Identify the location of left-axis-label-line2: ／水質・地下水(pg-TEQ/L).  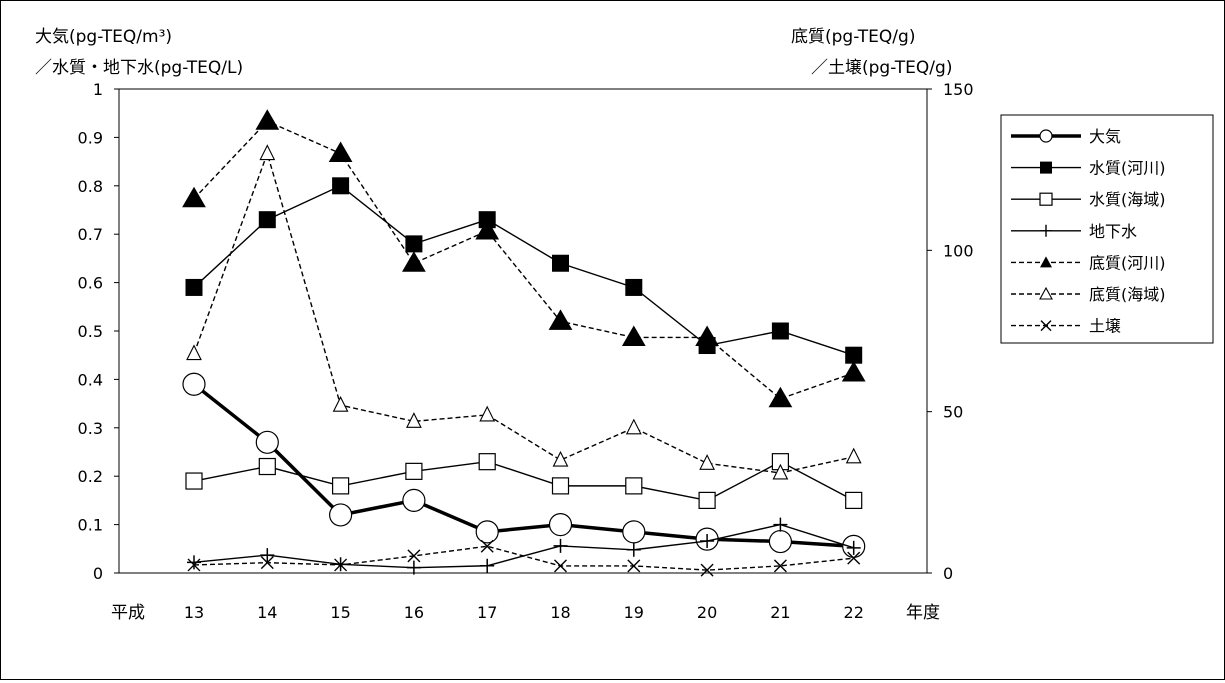
(139, 68).